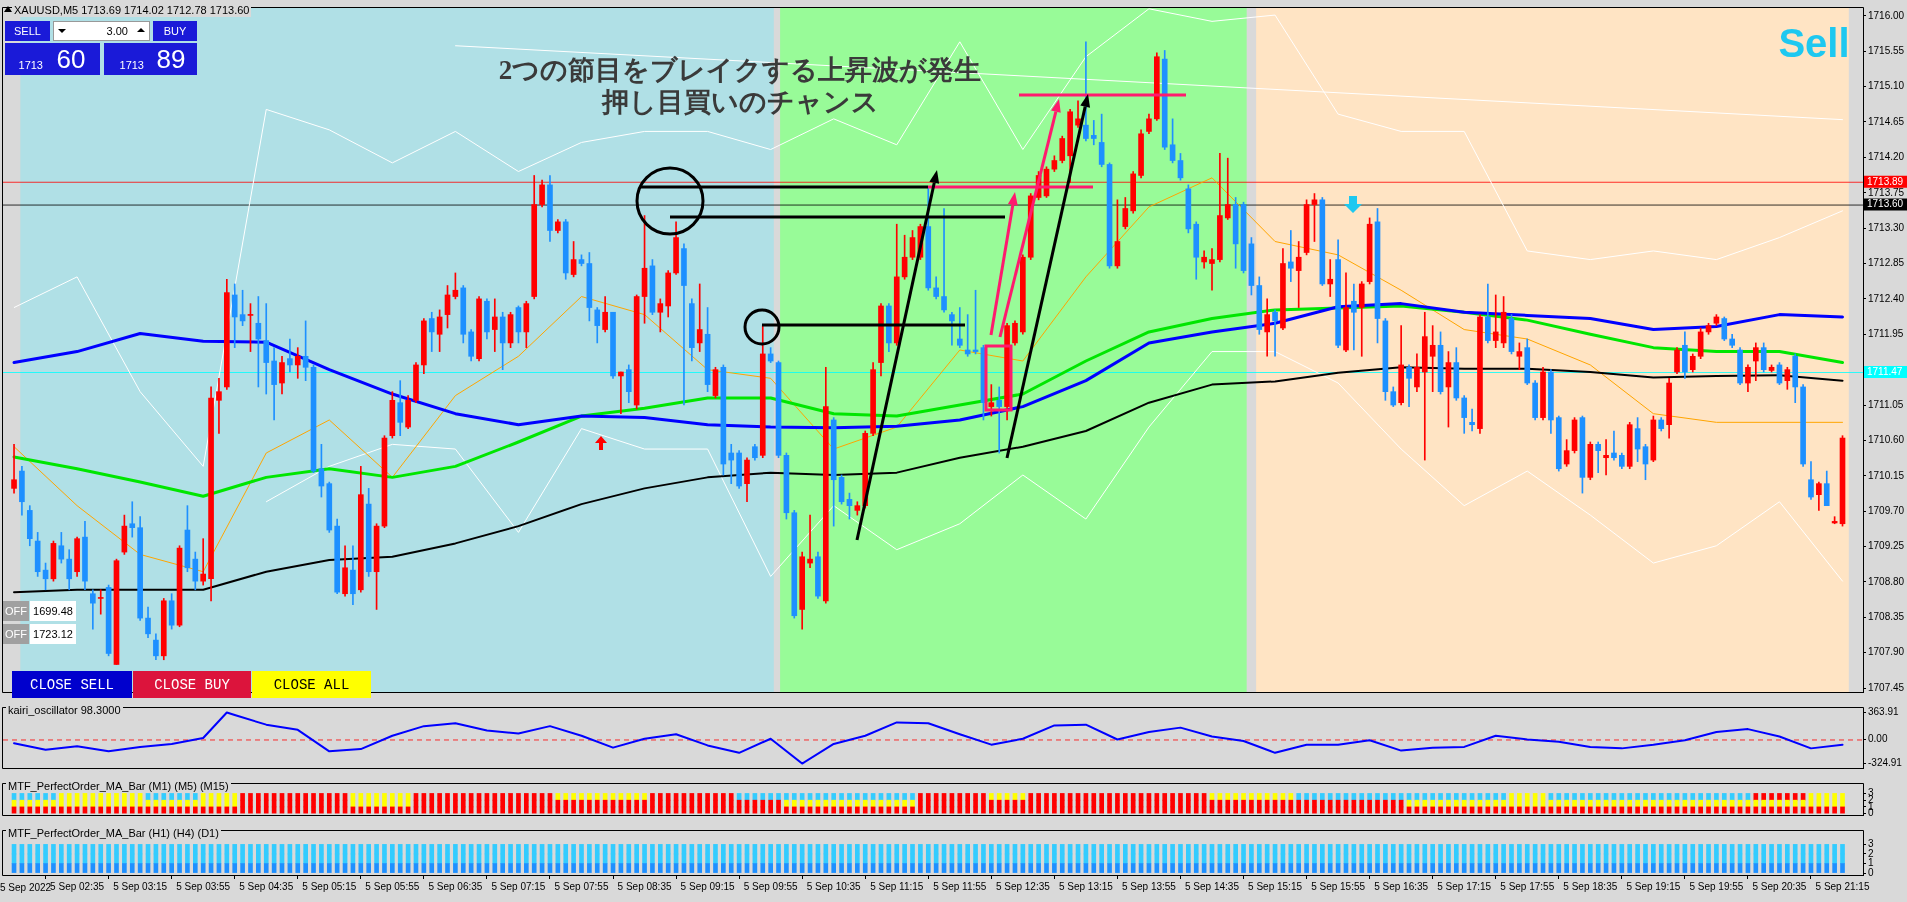  What do you see at coordinates (1814, 43) in the screenshot?
I see `annotation: Sell` at bounding box center [1814, 43].